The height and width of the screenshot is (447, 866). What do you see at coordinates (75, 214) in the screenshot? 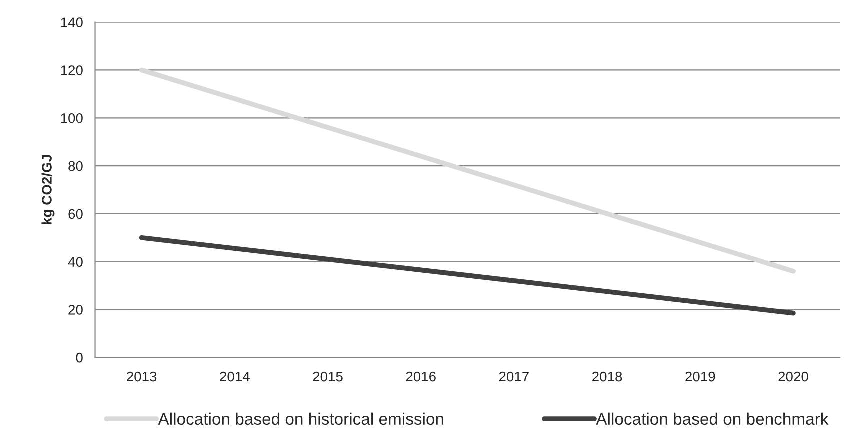
I see `y-tick-label: 60` at bounding box center [75, 214].